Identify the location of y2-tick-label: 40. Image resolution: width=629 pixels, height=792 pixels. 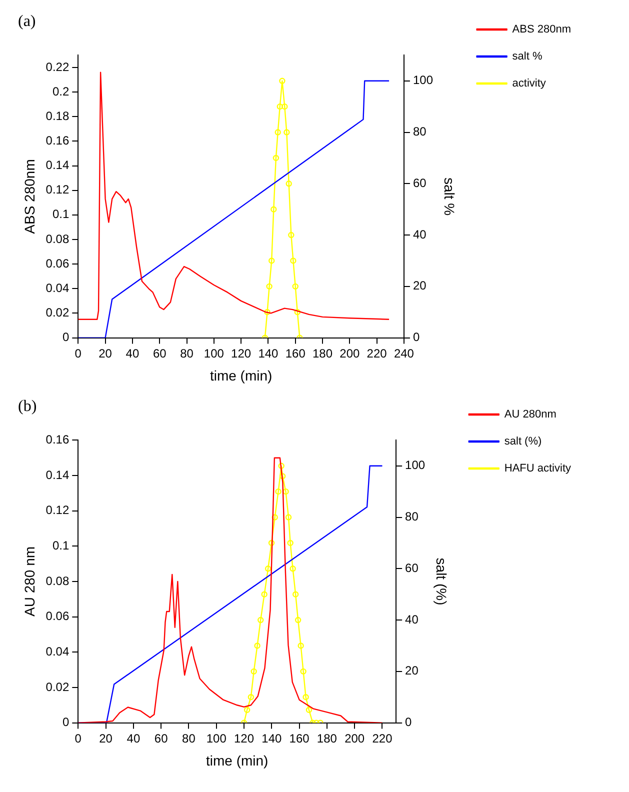
(412, 619).